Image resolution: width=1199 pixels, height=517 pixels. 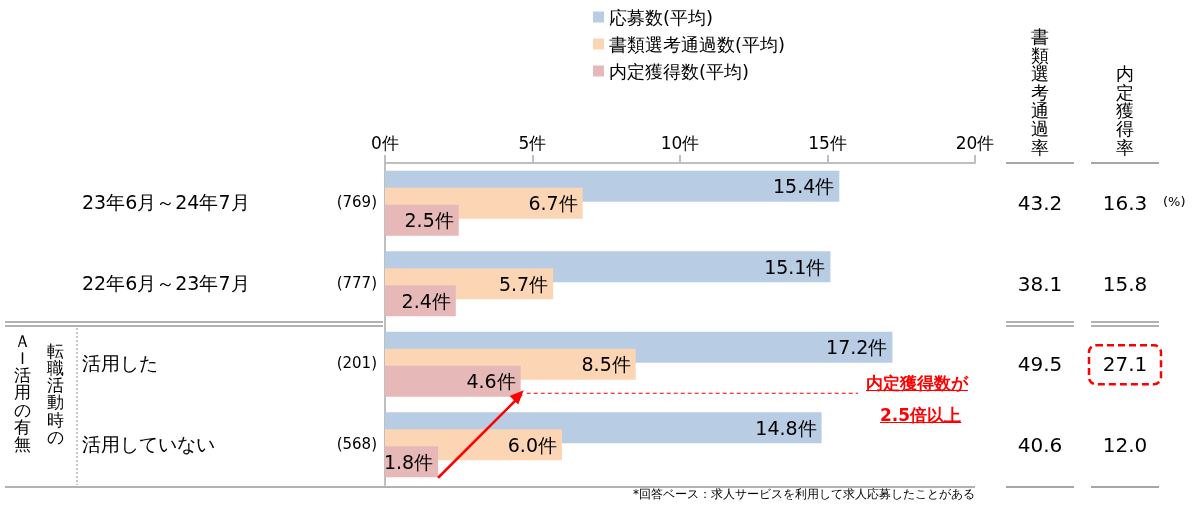 What do you see at coordinates (148, 444) in the screenshot?
I see `y-tick-label: 活用していない` at bounding box center [148, 444].